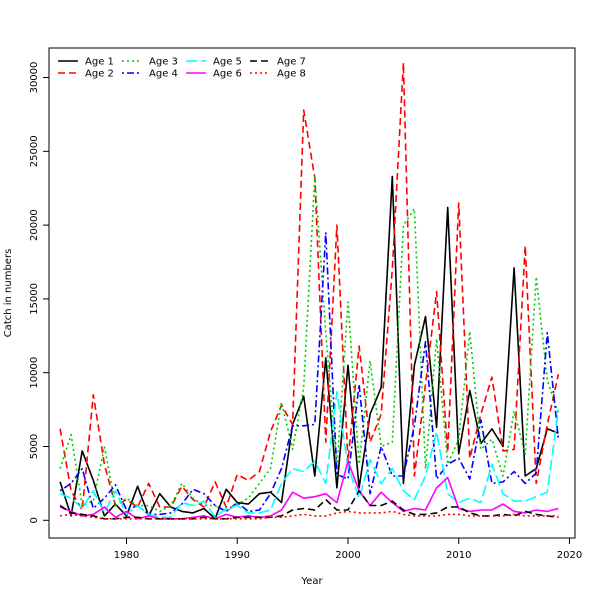  Describe the element at coordinates (99, 74) in the screenshot. I see `legend-label-age-2: Age 2` at that location.